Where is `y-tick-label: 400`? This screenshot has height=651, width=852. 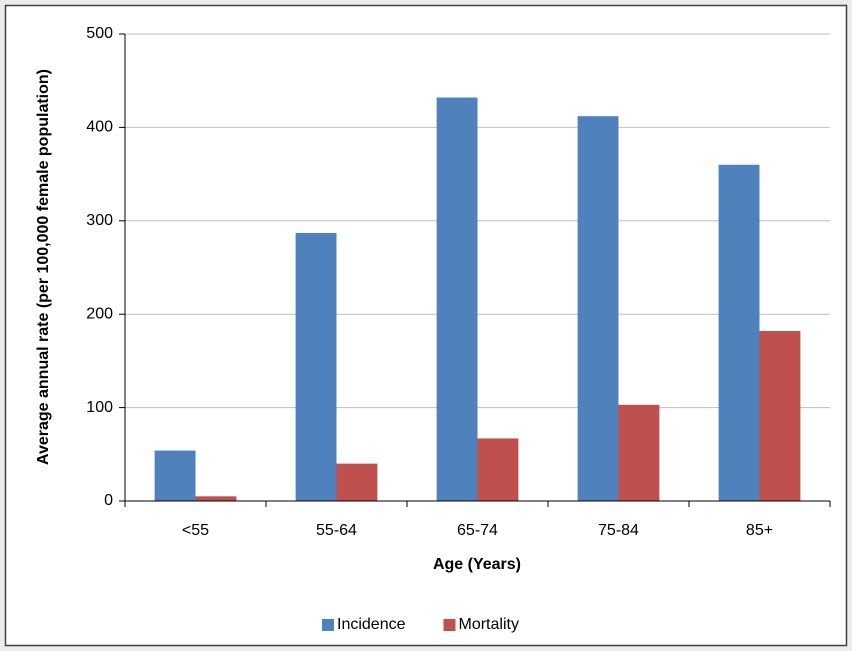 y-tick-label: 400 is located at coordinates (99, 127).